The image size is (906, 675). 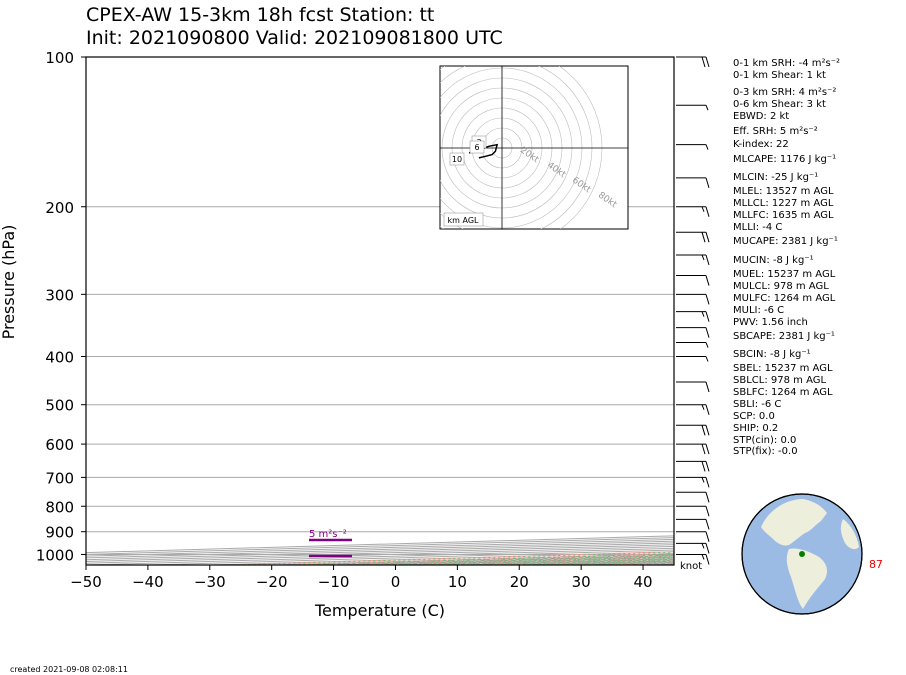 What do you see at coordinates (786, 63) in the screenshot?
I see `index-item: 0-1 km SRH: -4 m²s⁻²` at bounding box center [786, 63].